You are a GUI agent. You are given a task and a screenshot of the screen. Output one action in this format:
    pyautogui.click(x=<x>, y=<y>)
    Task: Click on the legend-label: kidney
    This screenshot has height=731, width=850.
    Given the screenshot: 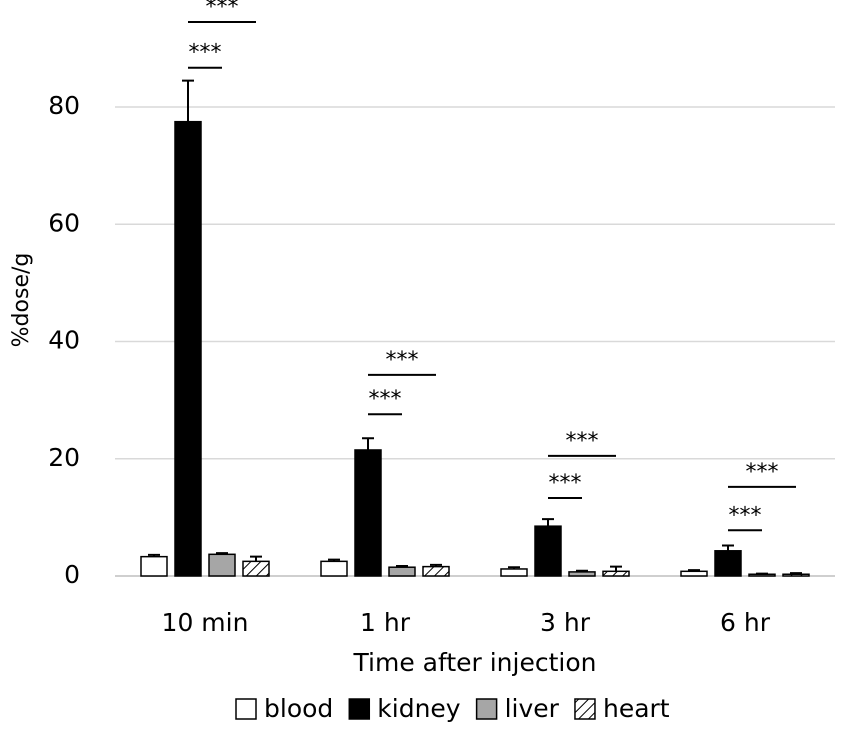 What is the action you would take?
    pyautogui.click(x=419, y=708)
    